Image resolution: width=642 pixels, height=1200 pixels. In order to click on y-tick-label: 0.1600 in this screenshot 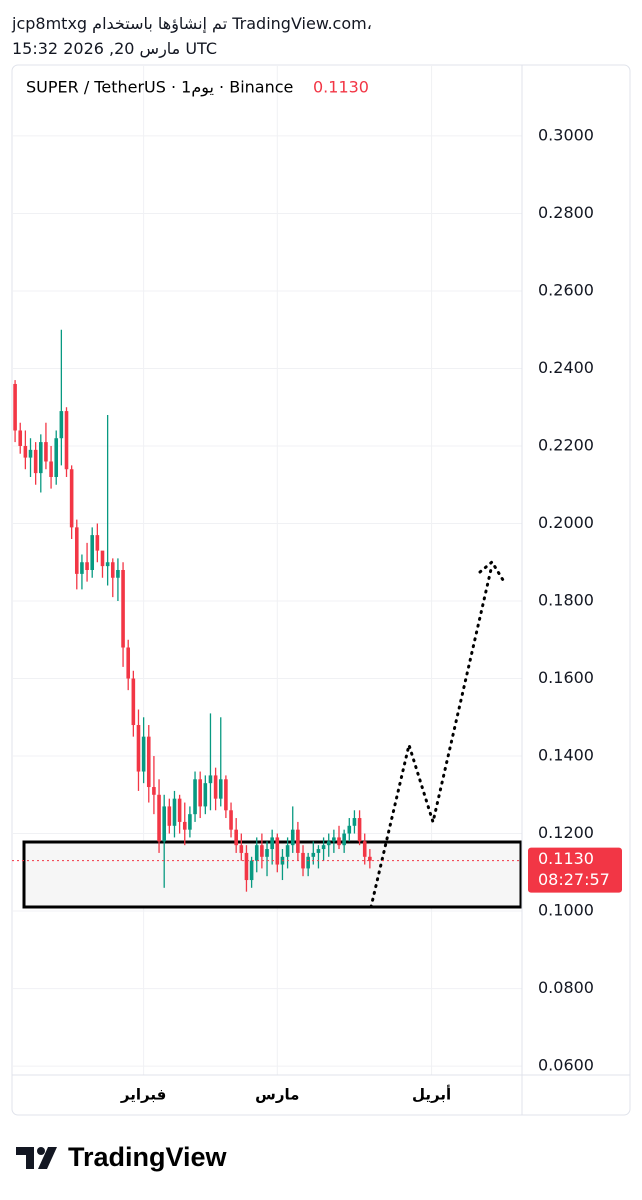, I will do `click(566, 677)`.